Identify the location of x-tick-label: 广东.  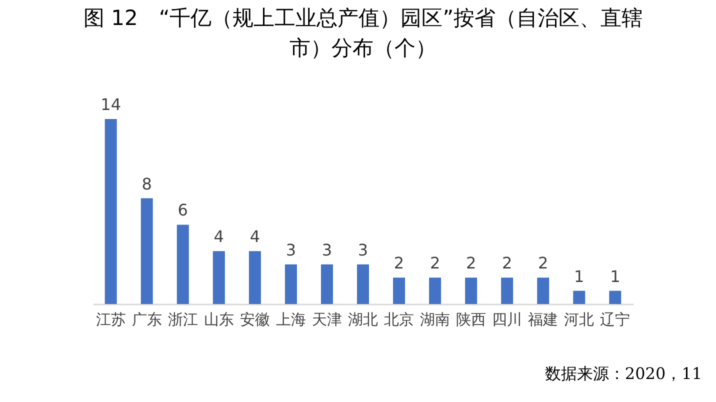
(147, 319).